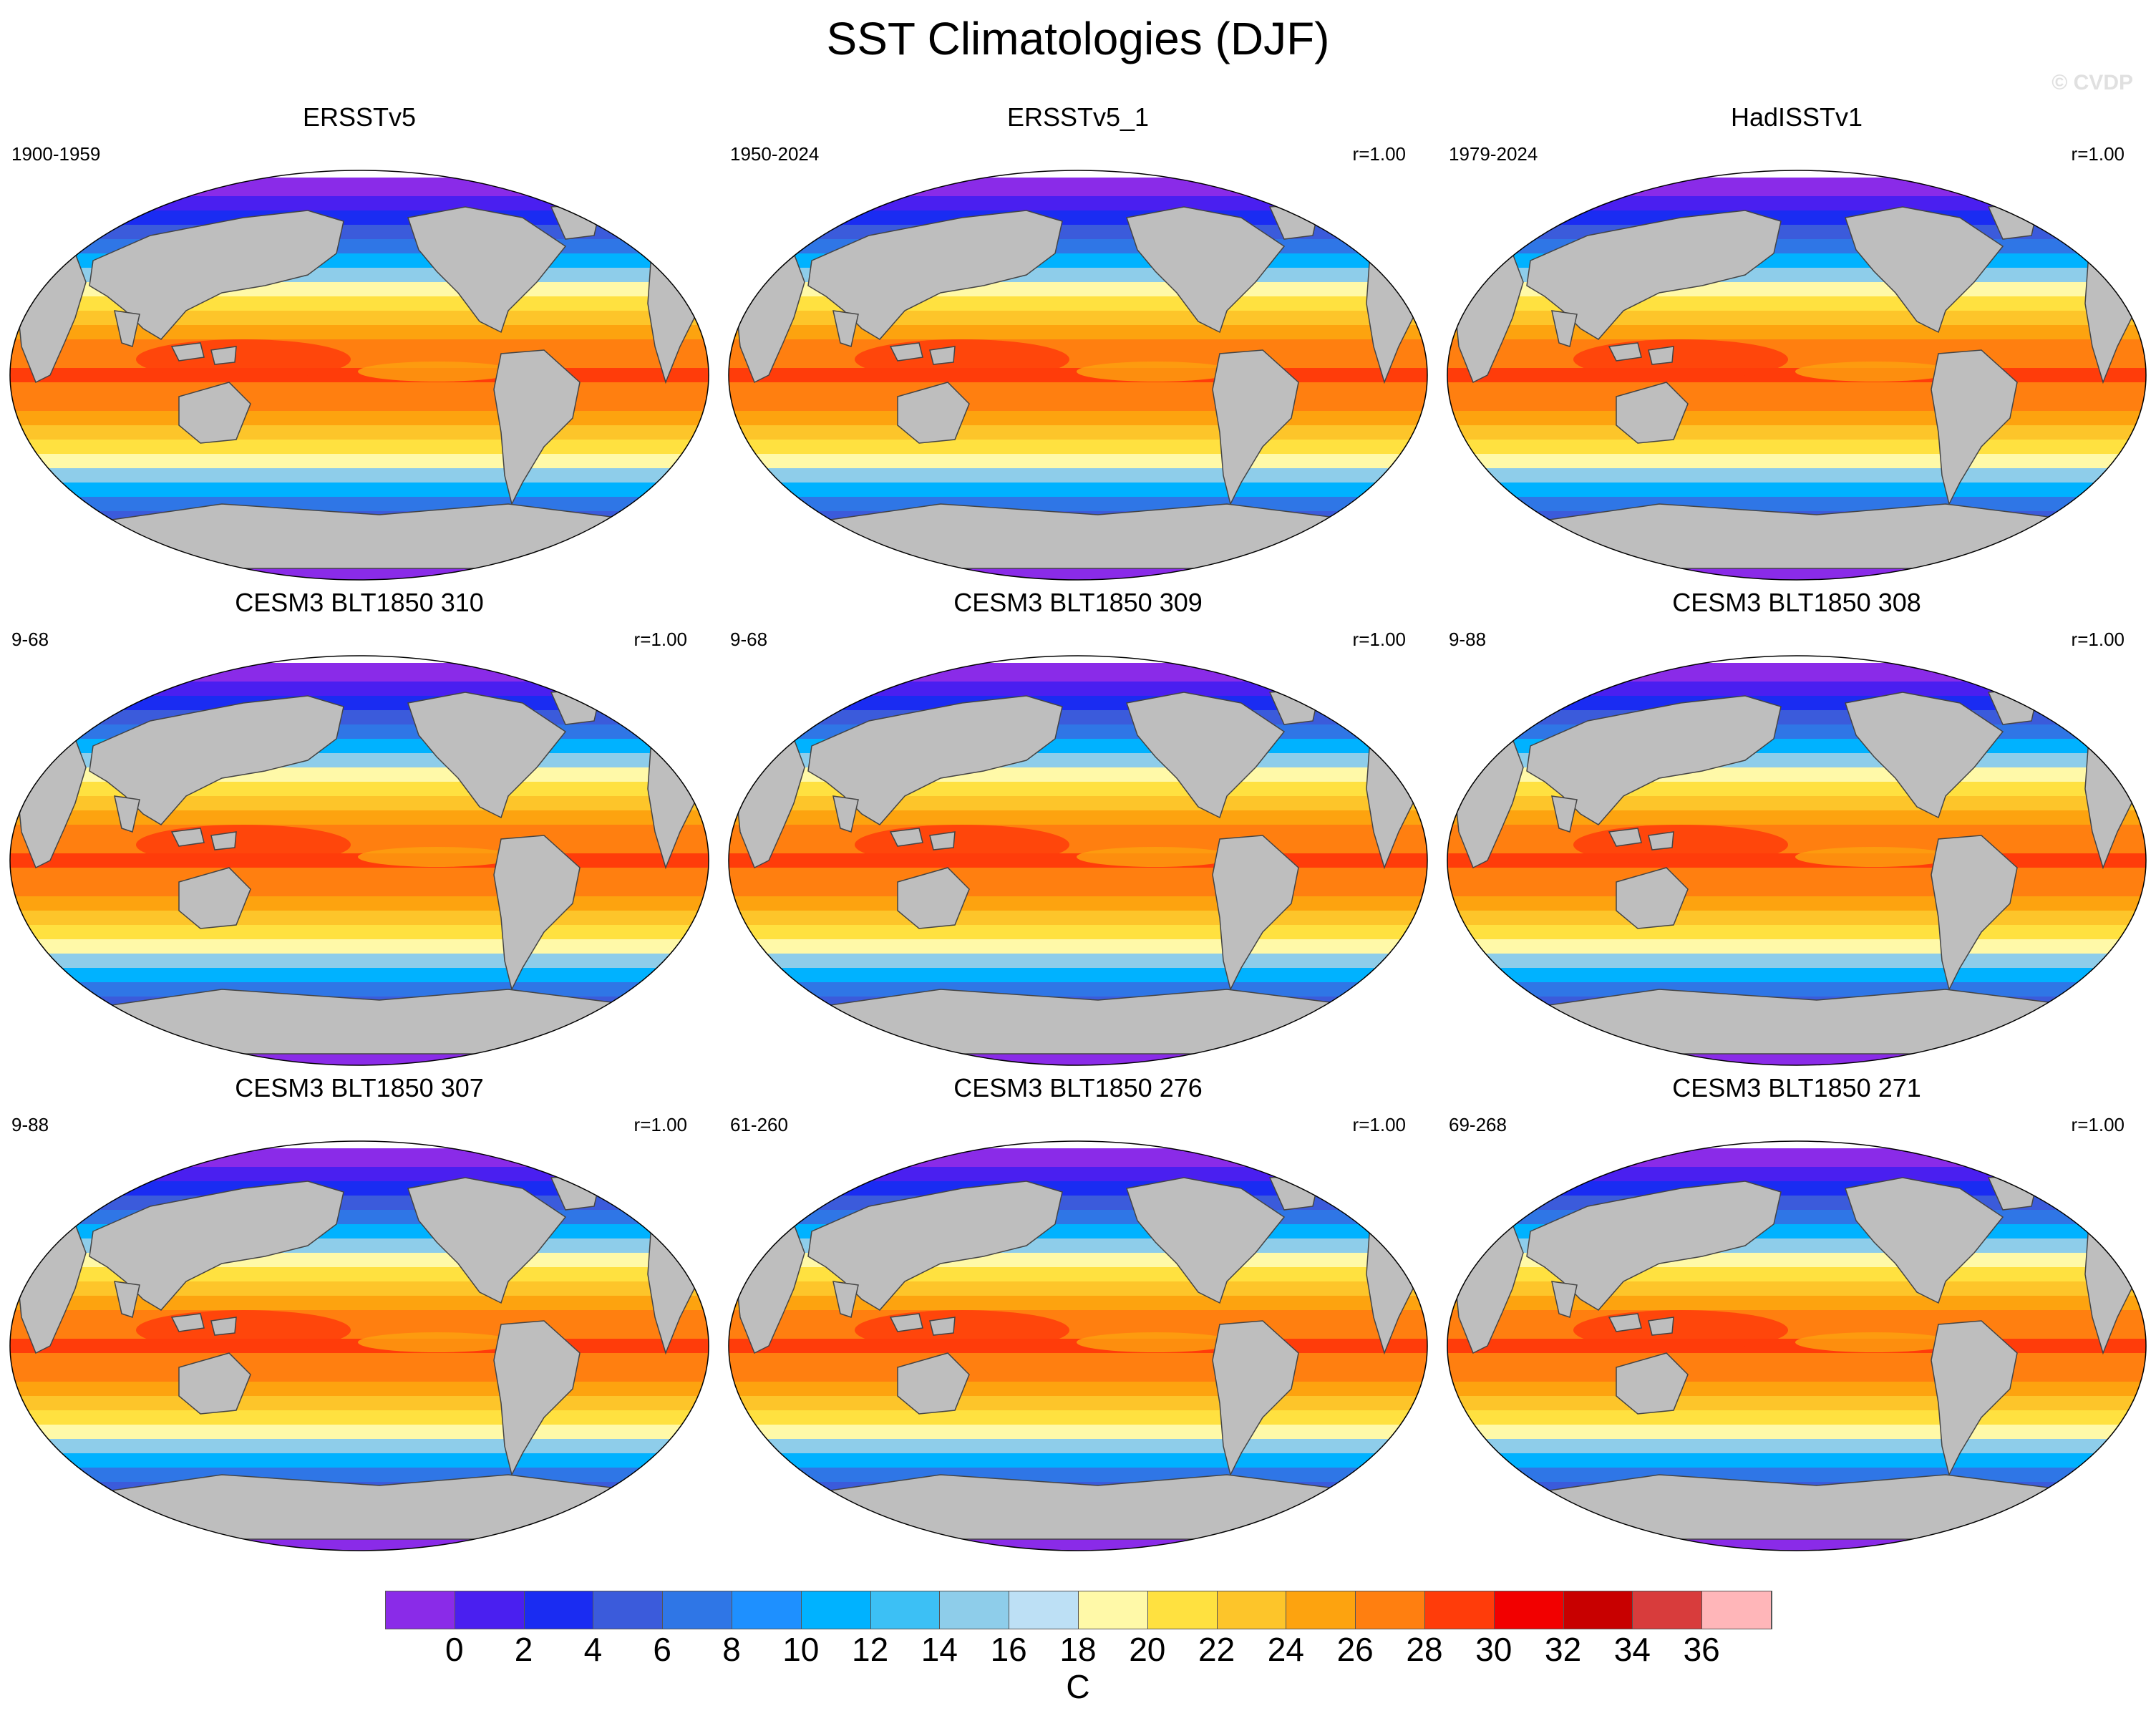 This screenshot has width=2156, height=1721. I want to click on colorbar-tick-label: 26, so click(1355, 1649).